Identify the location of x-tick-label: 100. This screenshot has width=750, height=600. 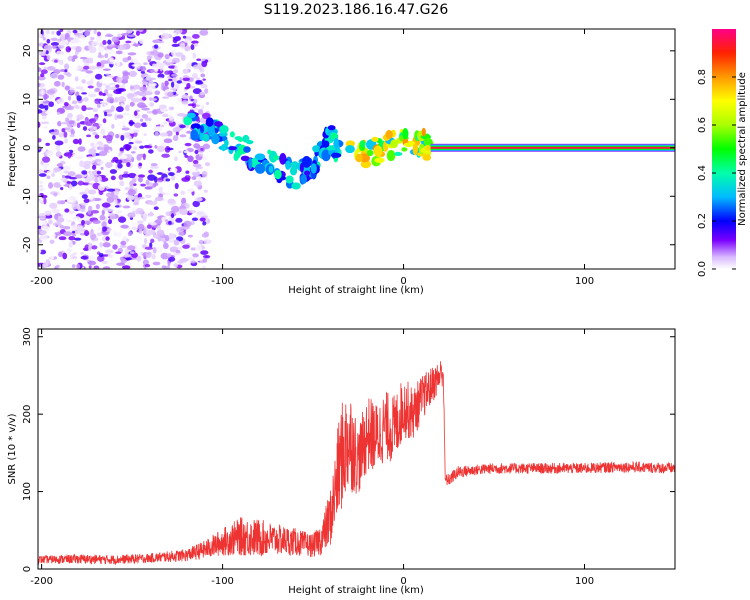
(584, 281).